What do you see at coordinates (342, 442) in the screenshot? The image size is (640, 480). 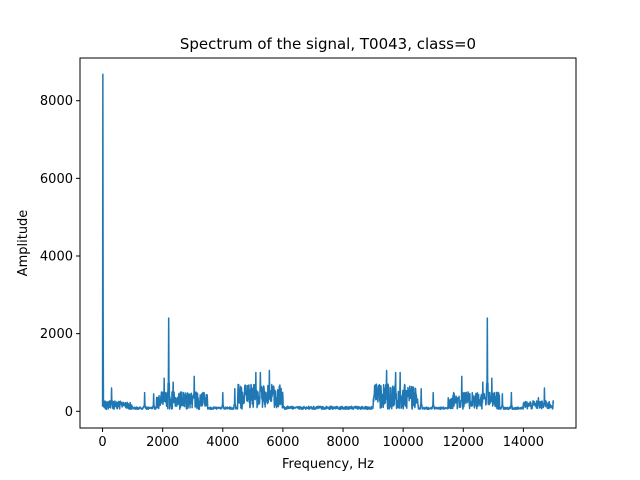 I see `x-tick-label: 8000` at bounding box center [342, 442].